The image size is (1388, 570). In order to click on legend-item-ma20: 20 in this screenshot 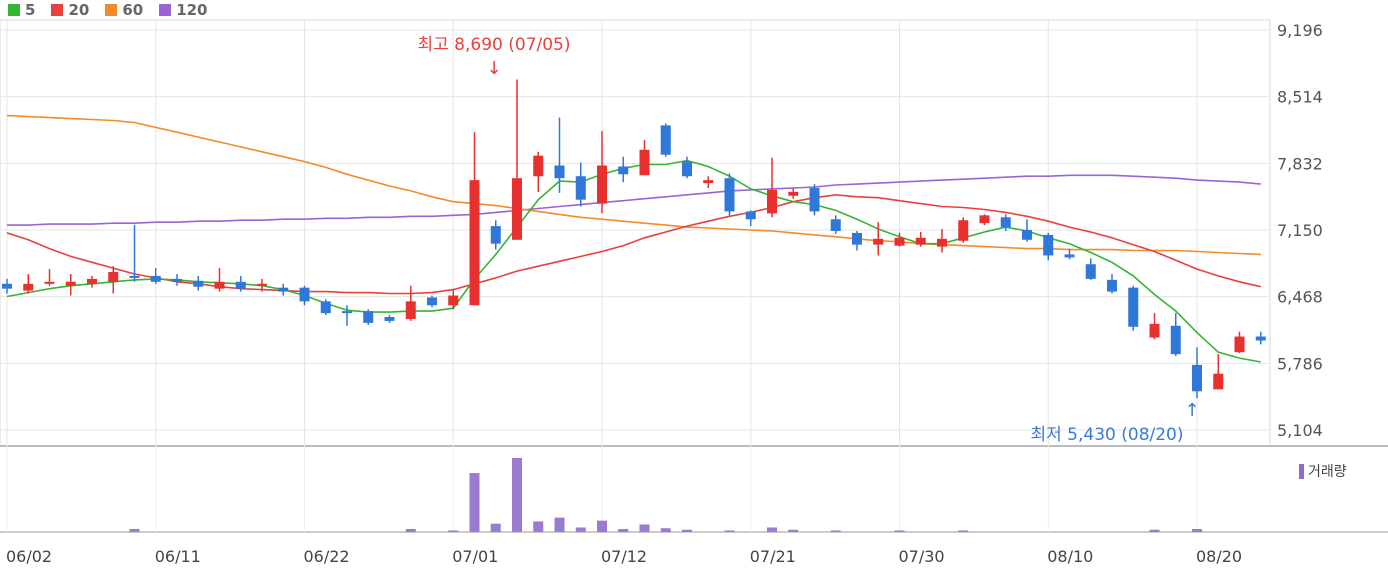, I will do `click(70, 10)`.